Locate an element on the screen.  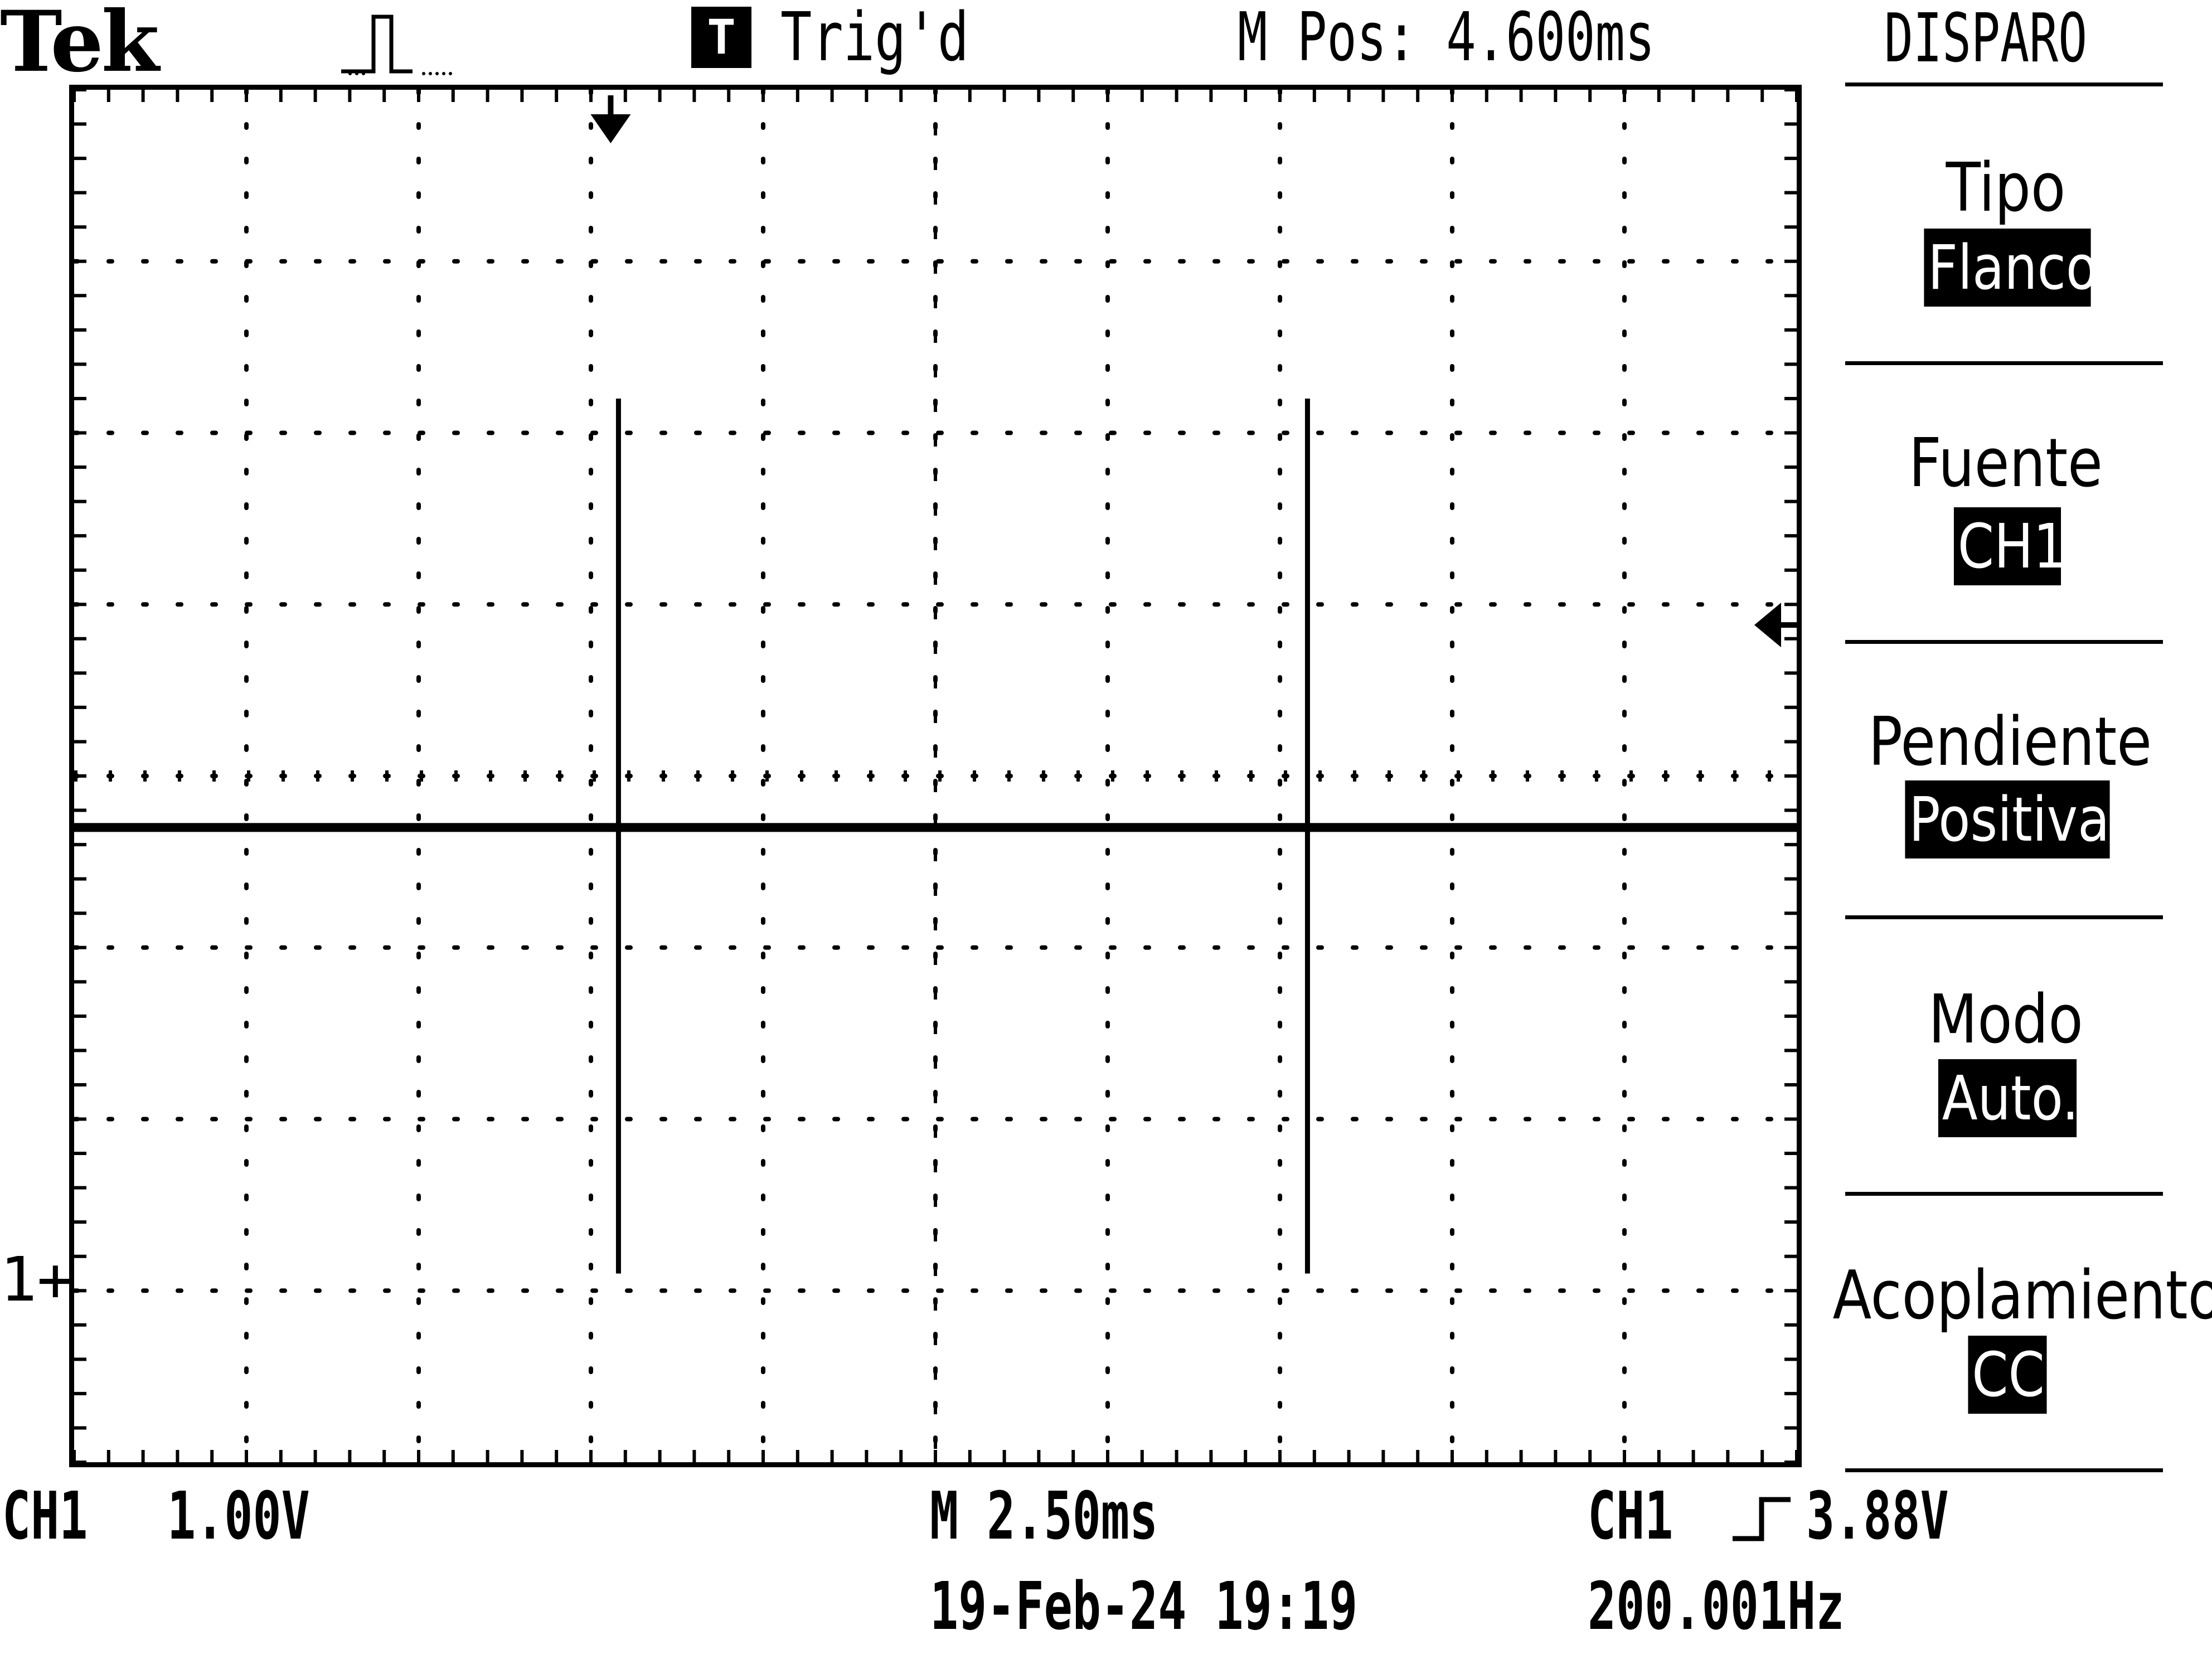
rising-edge-icon is located at coordinates (1762, 1519).